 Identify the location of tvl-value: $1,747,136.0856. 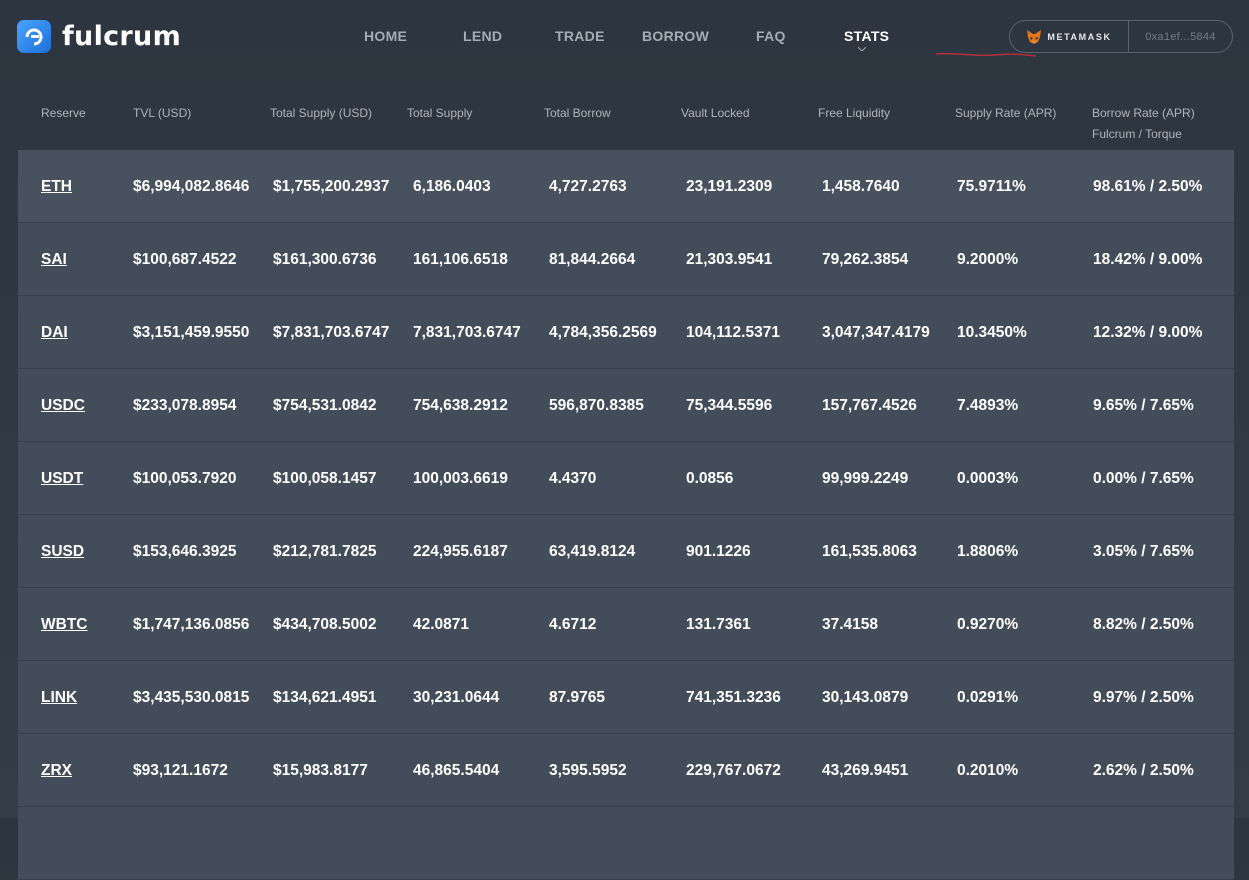
(191, 624).